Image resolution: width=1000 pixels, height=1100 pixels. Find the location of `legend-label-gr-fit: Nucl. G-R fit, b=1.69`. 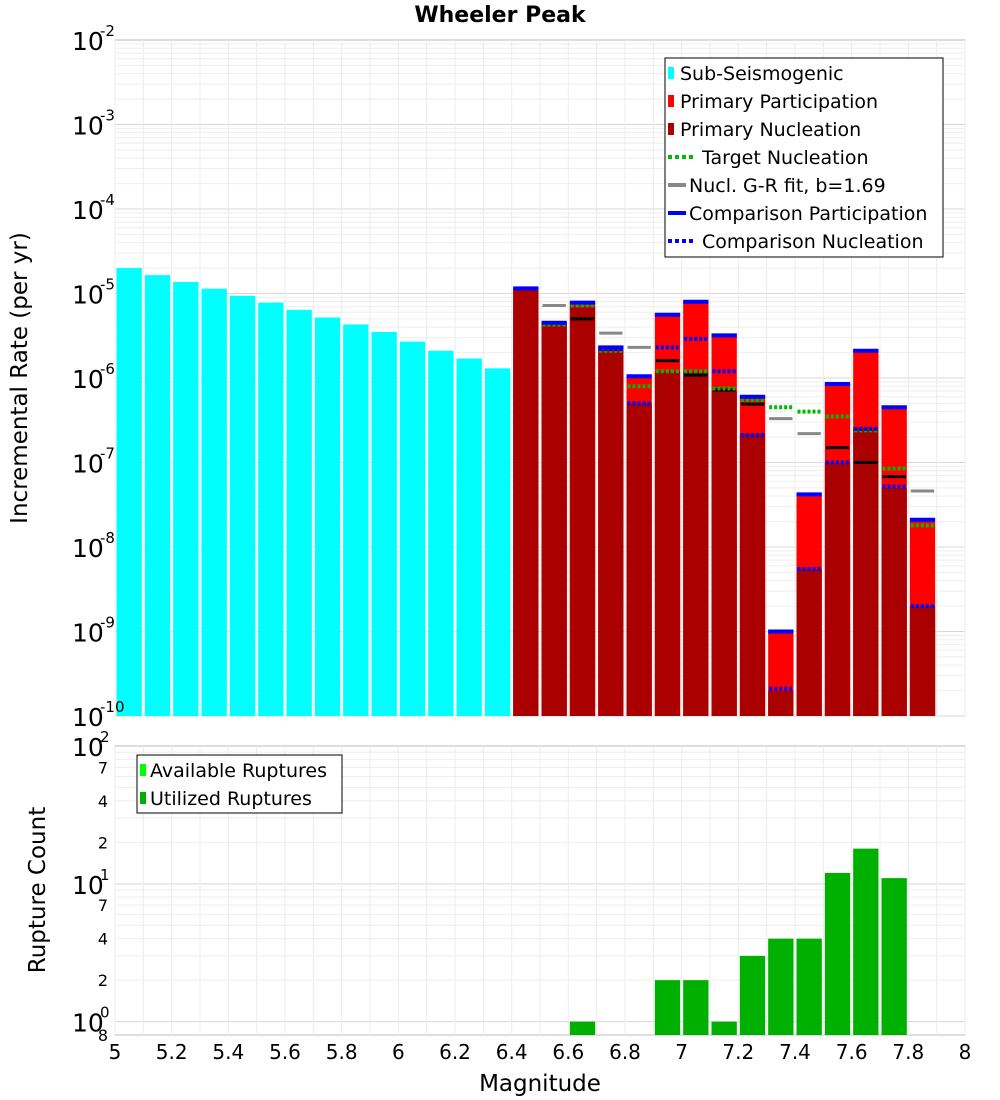

legend-label-gr-fit: Nucl. G-R fit, b=1.69 is located at coordinates (787, 186).